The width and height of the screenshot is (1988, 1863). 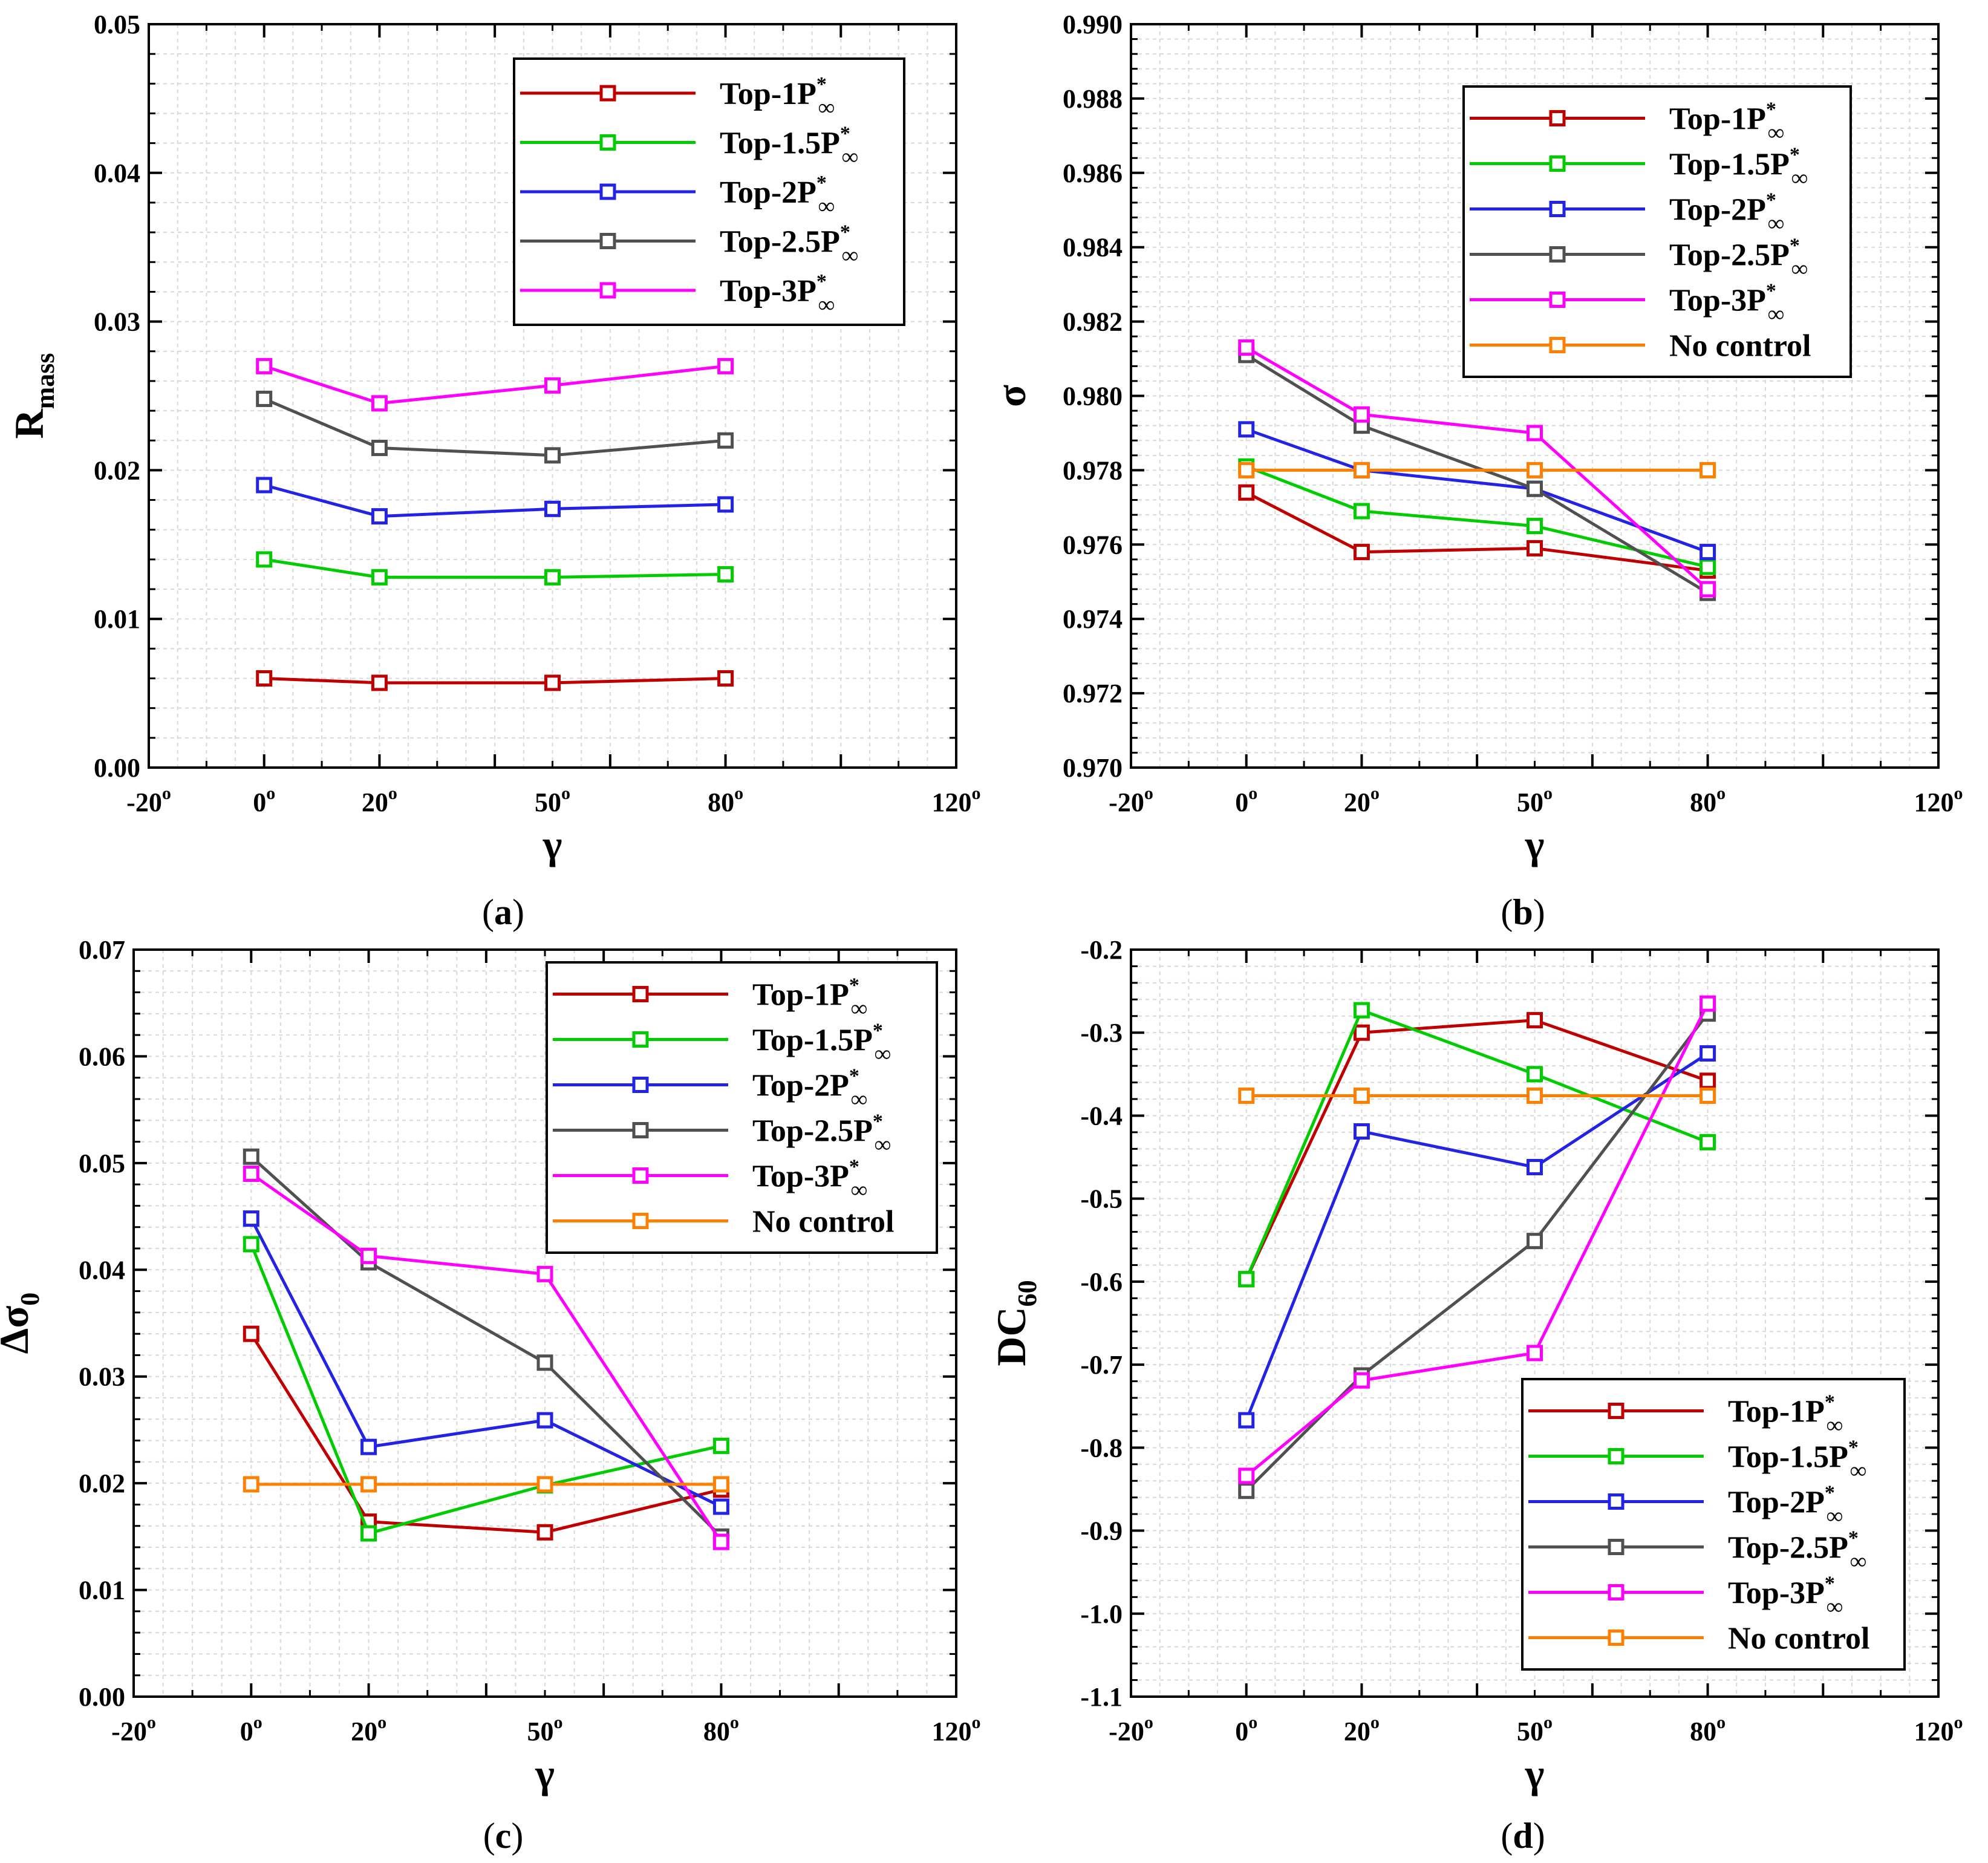 I want to click on y-tick-label: 0.982, so click(x=1093, y=322).